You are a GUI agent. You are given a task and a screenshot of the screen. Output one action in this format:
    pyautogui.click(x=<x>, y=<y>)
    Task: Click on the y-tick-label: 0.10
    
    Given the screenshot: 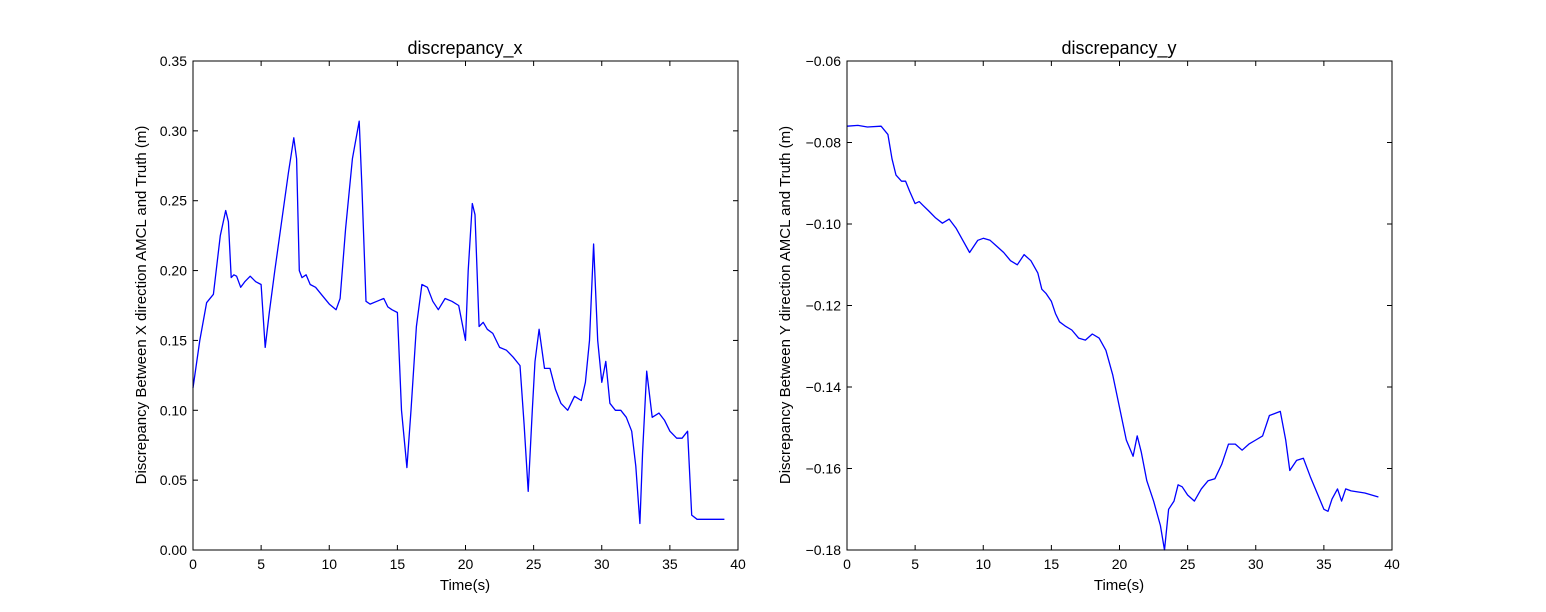 What is the action you would take?
    pyautogui.click(x=173, y=410)
    